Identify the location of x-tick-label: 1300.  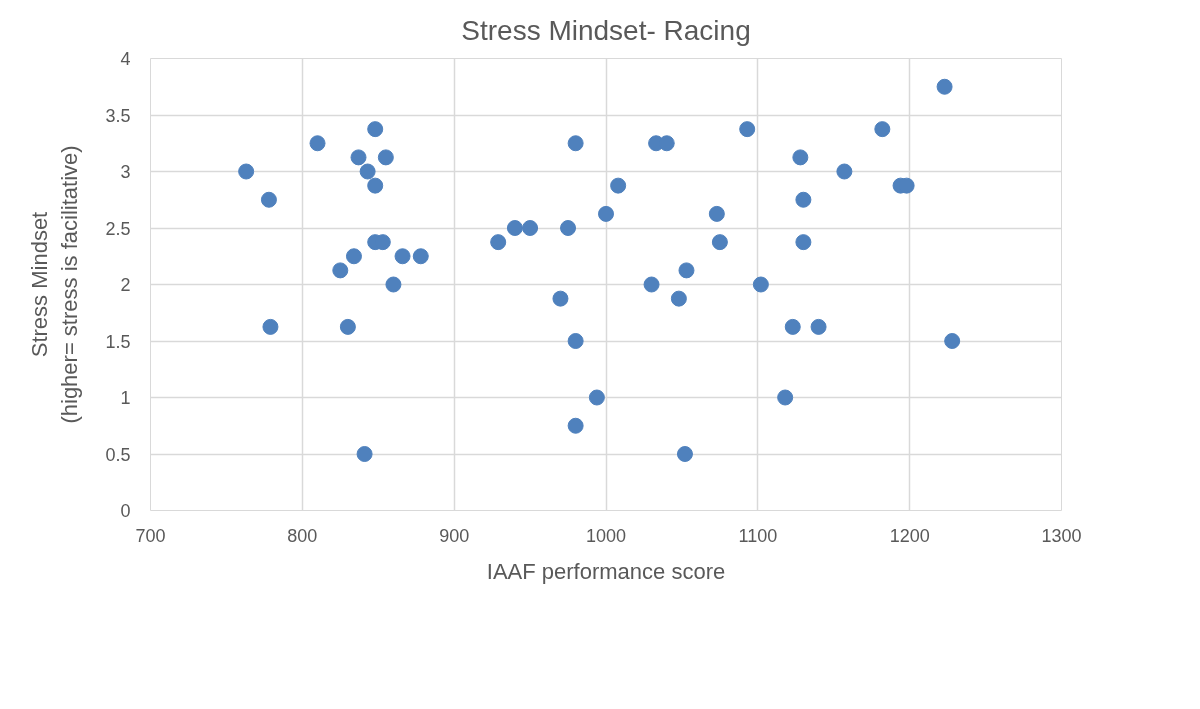
(1061, 535).